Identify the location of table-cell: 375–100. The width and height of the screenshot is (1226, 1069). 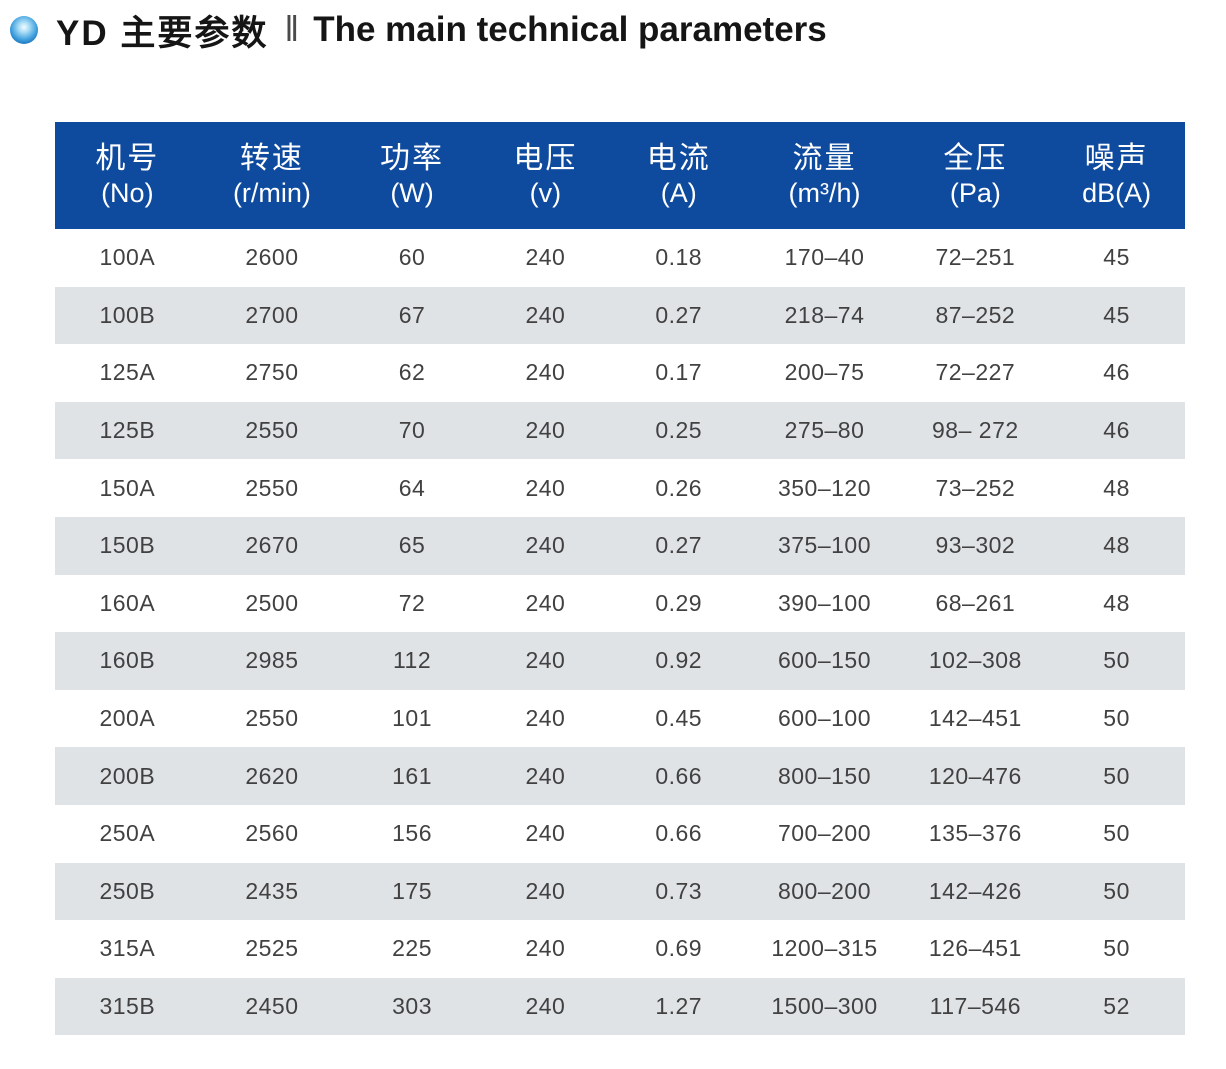
(824, 545).